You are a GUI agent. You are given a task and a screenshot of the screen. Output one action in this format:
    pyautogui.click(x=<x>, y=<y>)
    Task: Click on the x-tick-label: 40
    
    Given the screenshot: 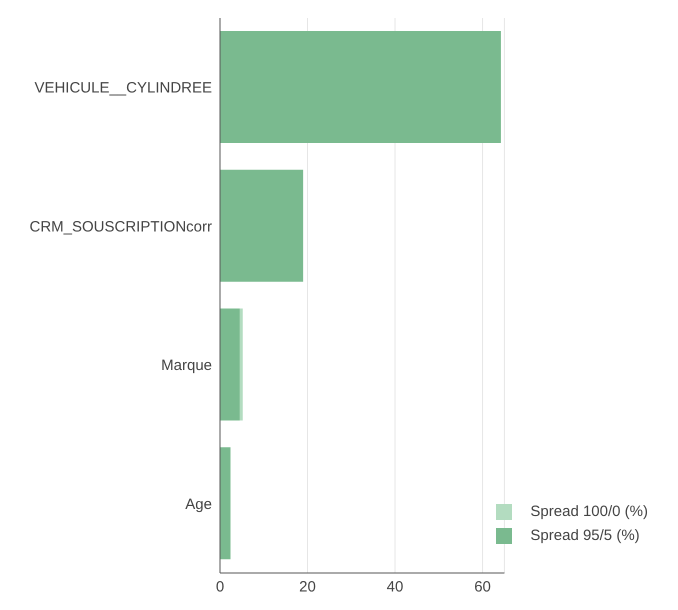 What is the action you would take?
    pyautogui.click(x=395, y=587)
    